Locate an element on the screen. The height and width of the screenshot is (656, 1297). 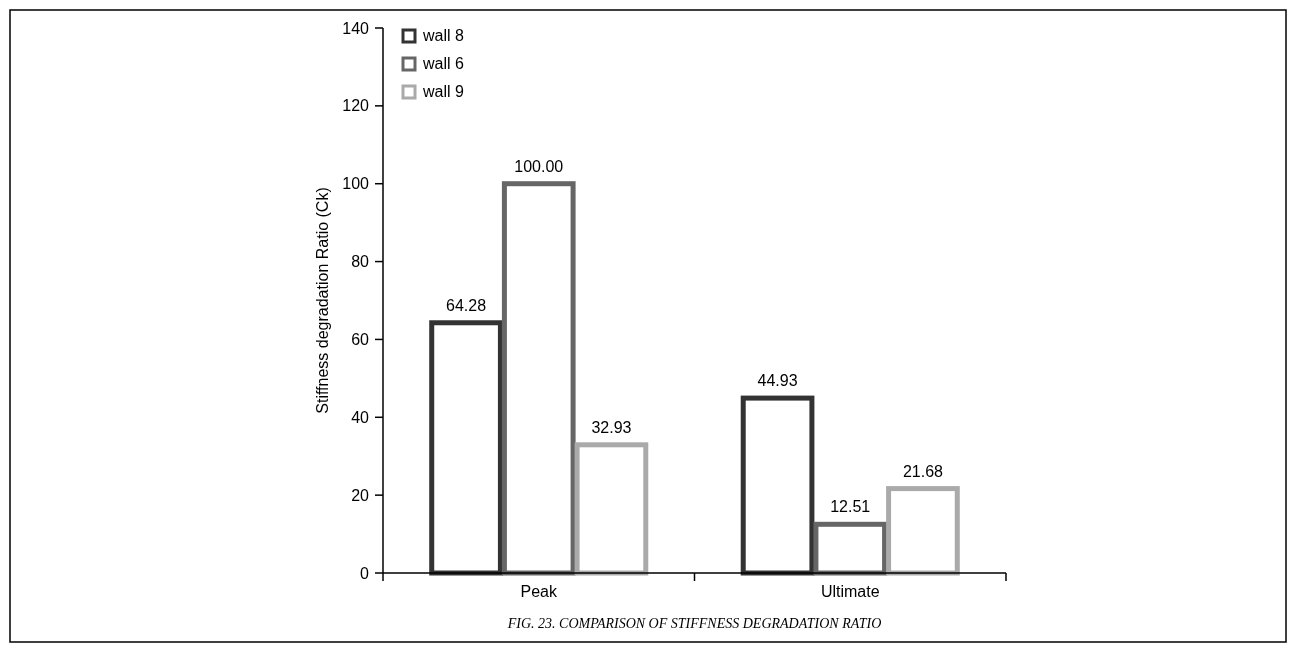
y-tick-label: 100 is located at coordinates (356, 184).